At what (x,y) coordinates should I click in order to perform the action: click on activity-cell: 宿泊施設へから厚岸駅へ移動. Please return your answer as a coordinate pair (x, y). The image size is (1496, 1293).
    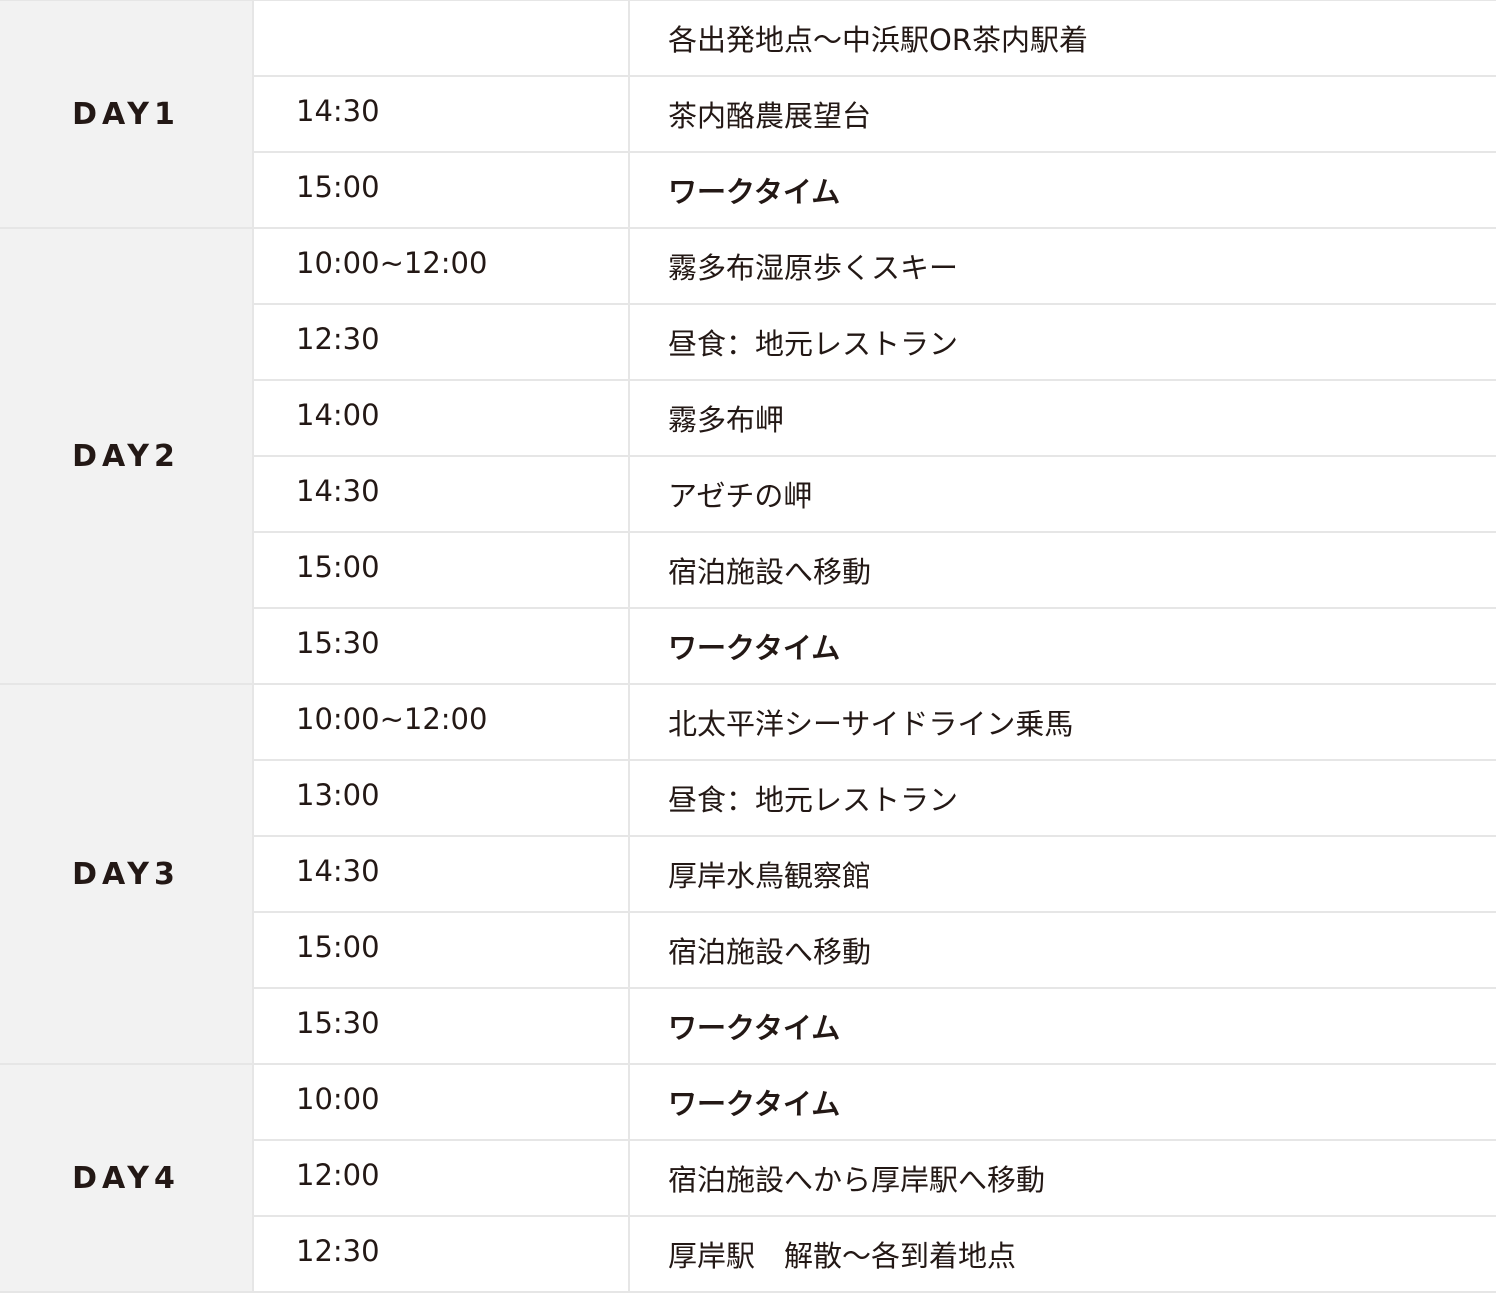
    Looking at the image, I should click on (1062, 1178).